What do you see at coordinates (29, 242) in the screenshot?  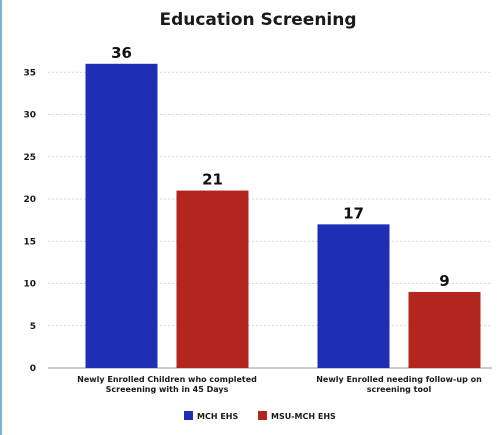 I see `y-tick-label-15: 15` at bounding box center [29, 242].